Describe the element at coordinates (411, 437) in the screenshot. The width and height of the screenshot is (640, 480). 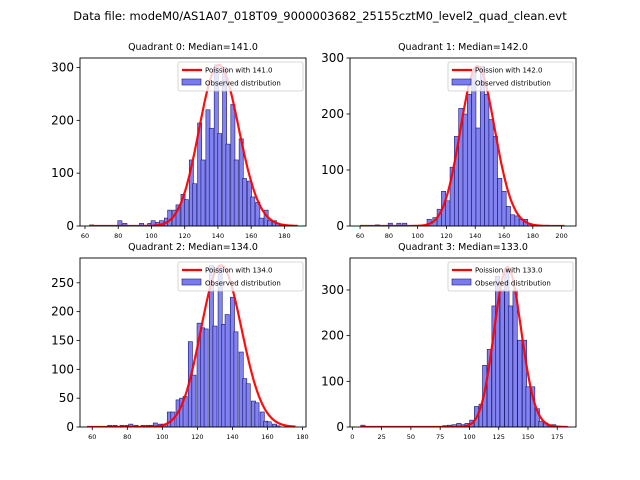
I see `x-tick-label: 50` at that location.